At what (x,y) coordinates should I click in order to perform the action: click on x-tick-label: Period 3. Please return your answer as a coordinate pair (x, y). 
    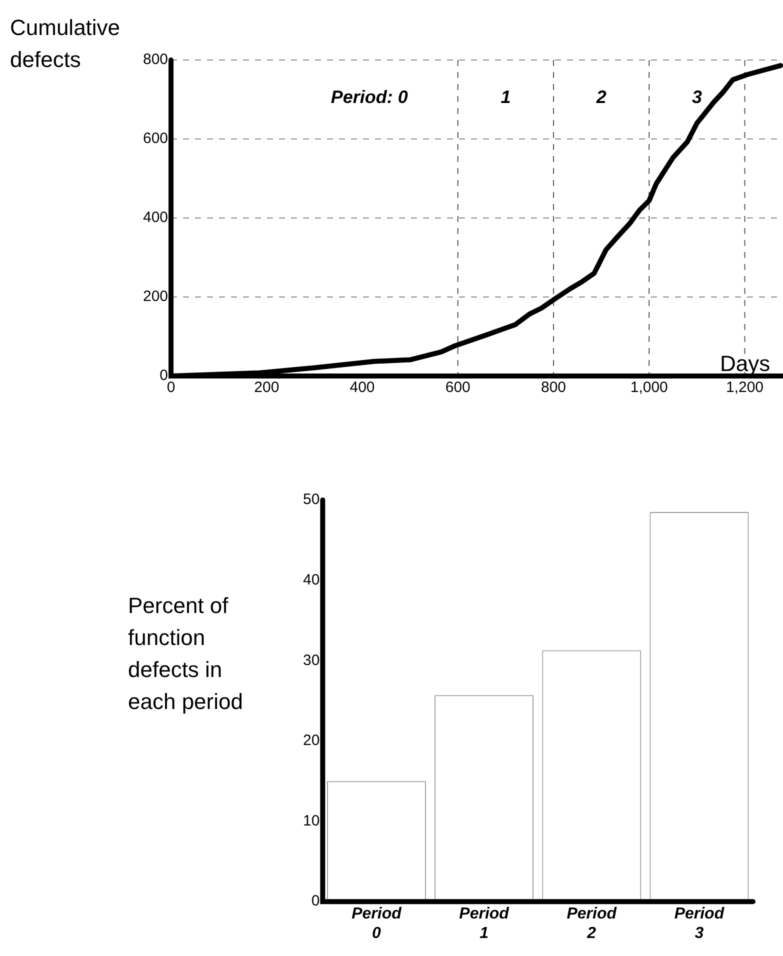
    Looking at the image, I should click on (700, 924).